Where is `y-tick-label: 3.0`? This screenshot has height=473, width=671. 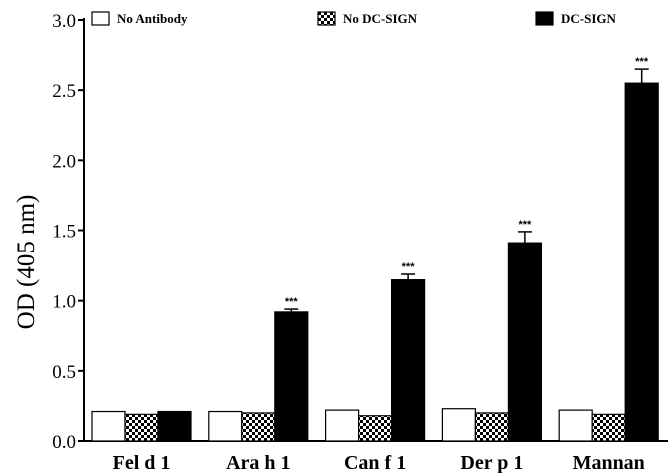
y-tick-label: 3.0 is located at coordinates (64, 21).